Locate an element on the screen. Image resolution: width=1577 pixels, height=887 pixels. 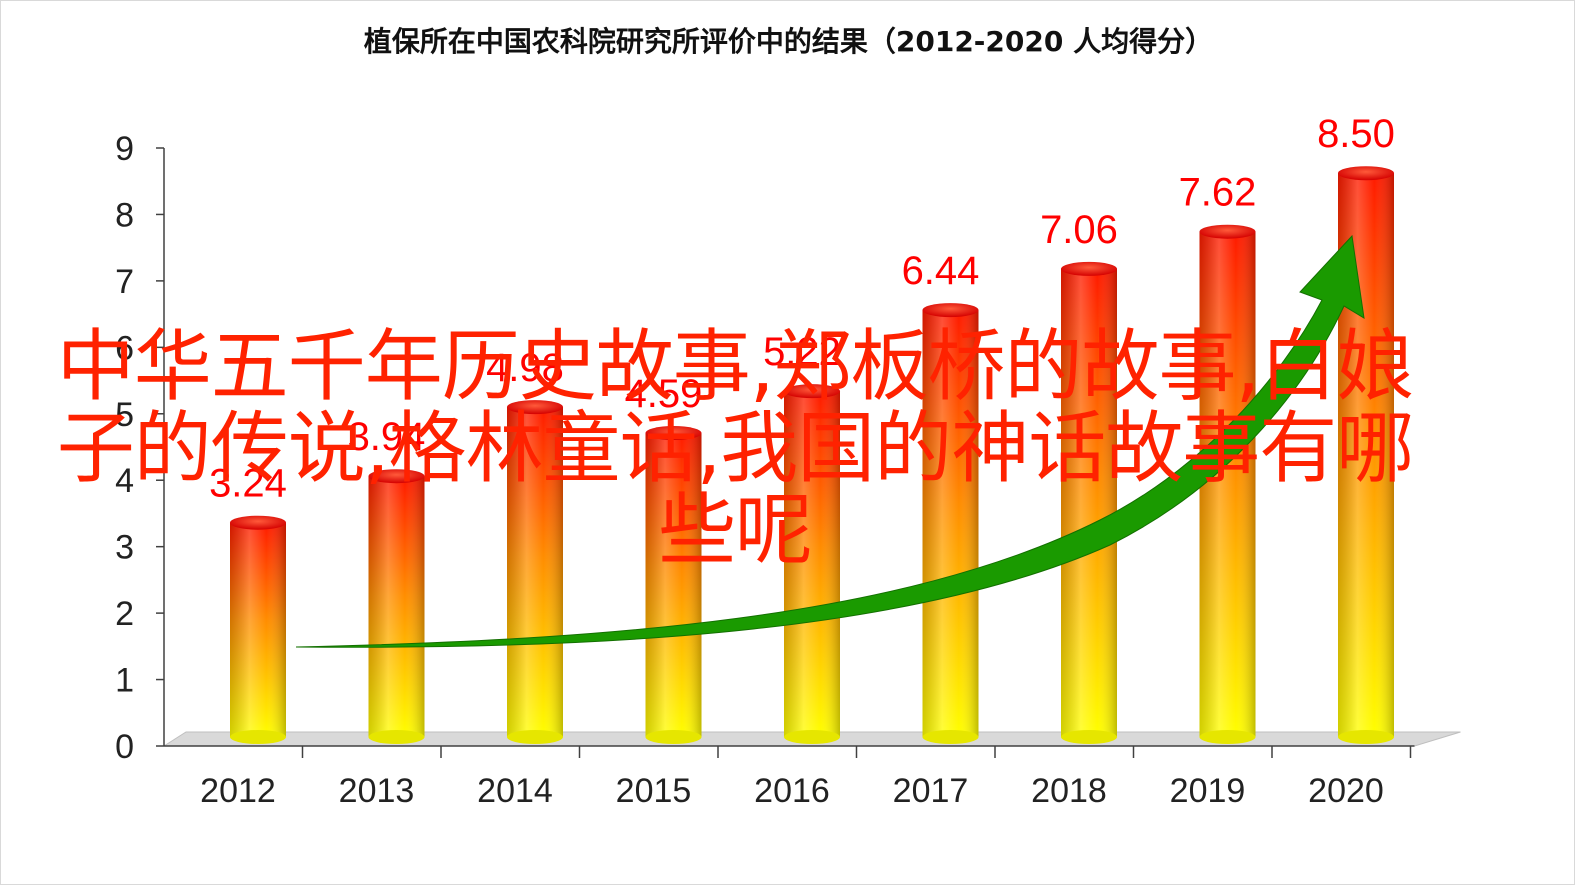
y-tick-label: 1 is located at coordinates (124, 681).